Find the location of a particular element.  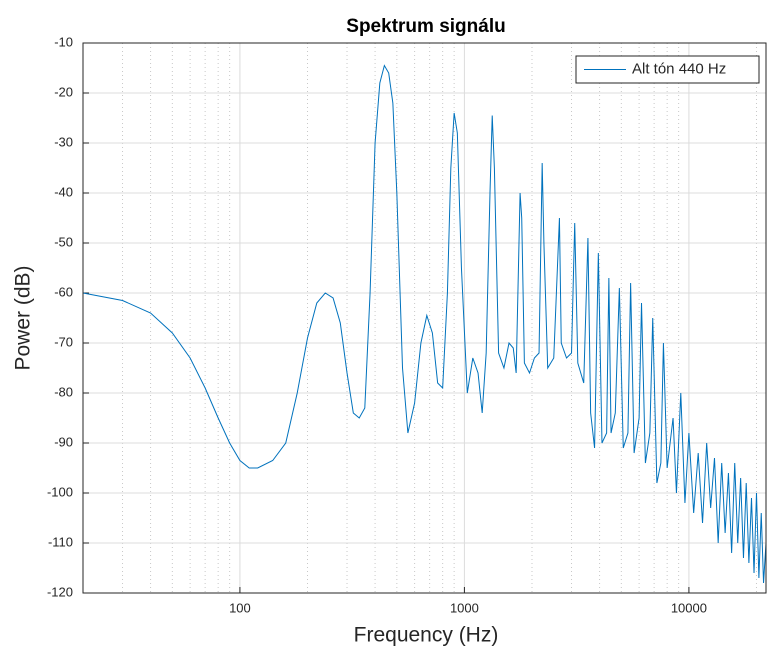

x-tick-label: 1000 is located at coordinates (464, 607).